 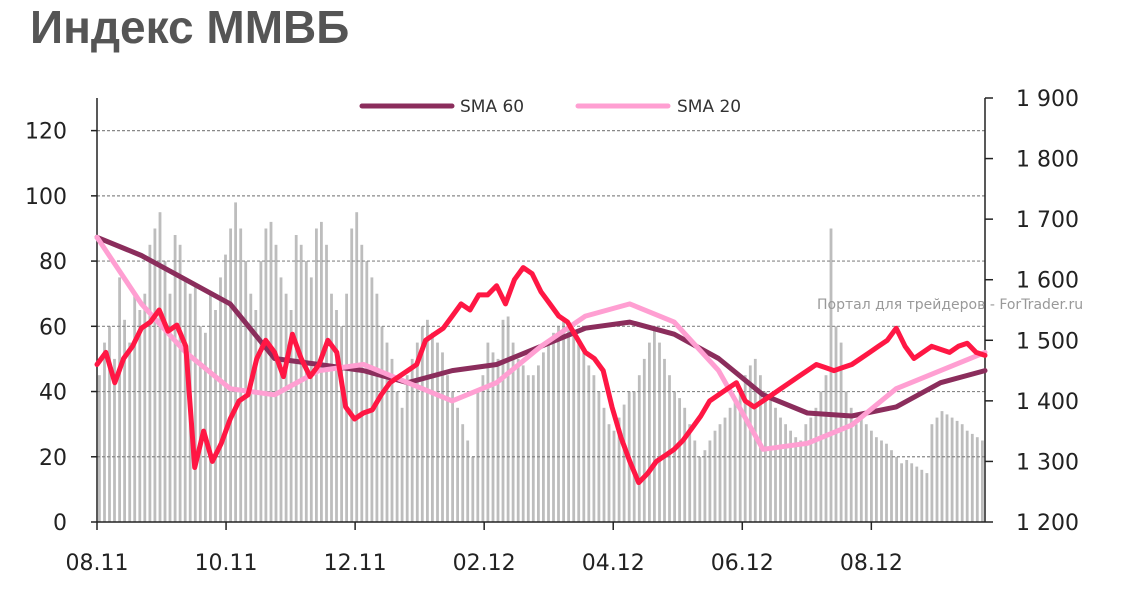 I want to click on left-tick-label: 20, so click(x=53, y=458).